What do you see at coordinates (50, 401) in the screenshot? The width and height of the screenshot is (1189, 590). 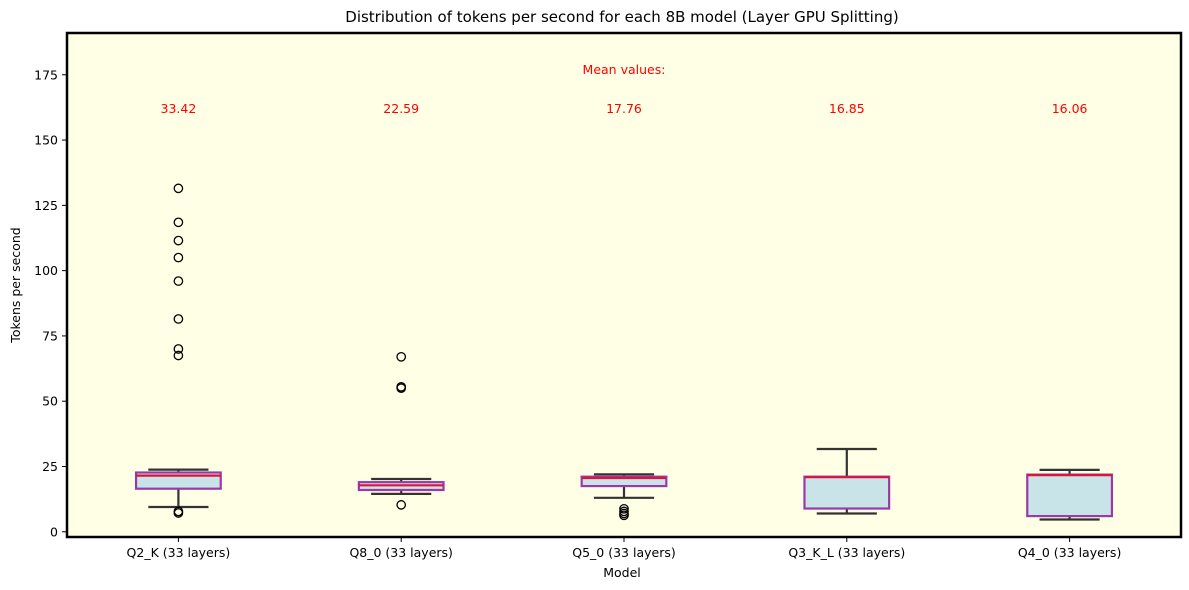 I see `y-tick-label: 50` at bounding box center [50, 401].